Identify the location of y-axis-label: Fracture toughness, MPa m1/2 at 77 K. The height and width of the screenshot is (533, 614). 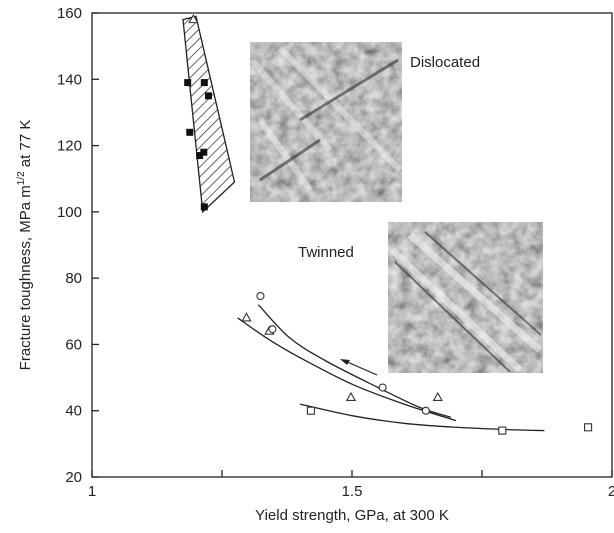
(25, 245).